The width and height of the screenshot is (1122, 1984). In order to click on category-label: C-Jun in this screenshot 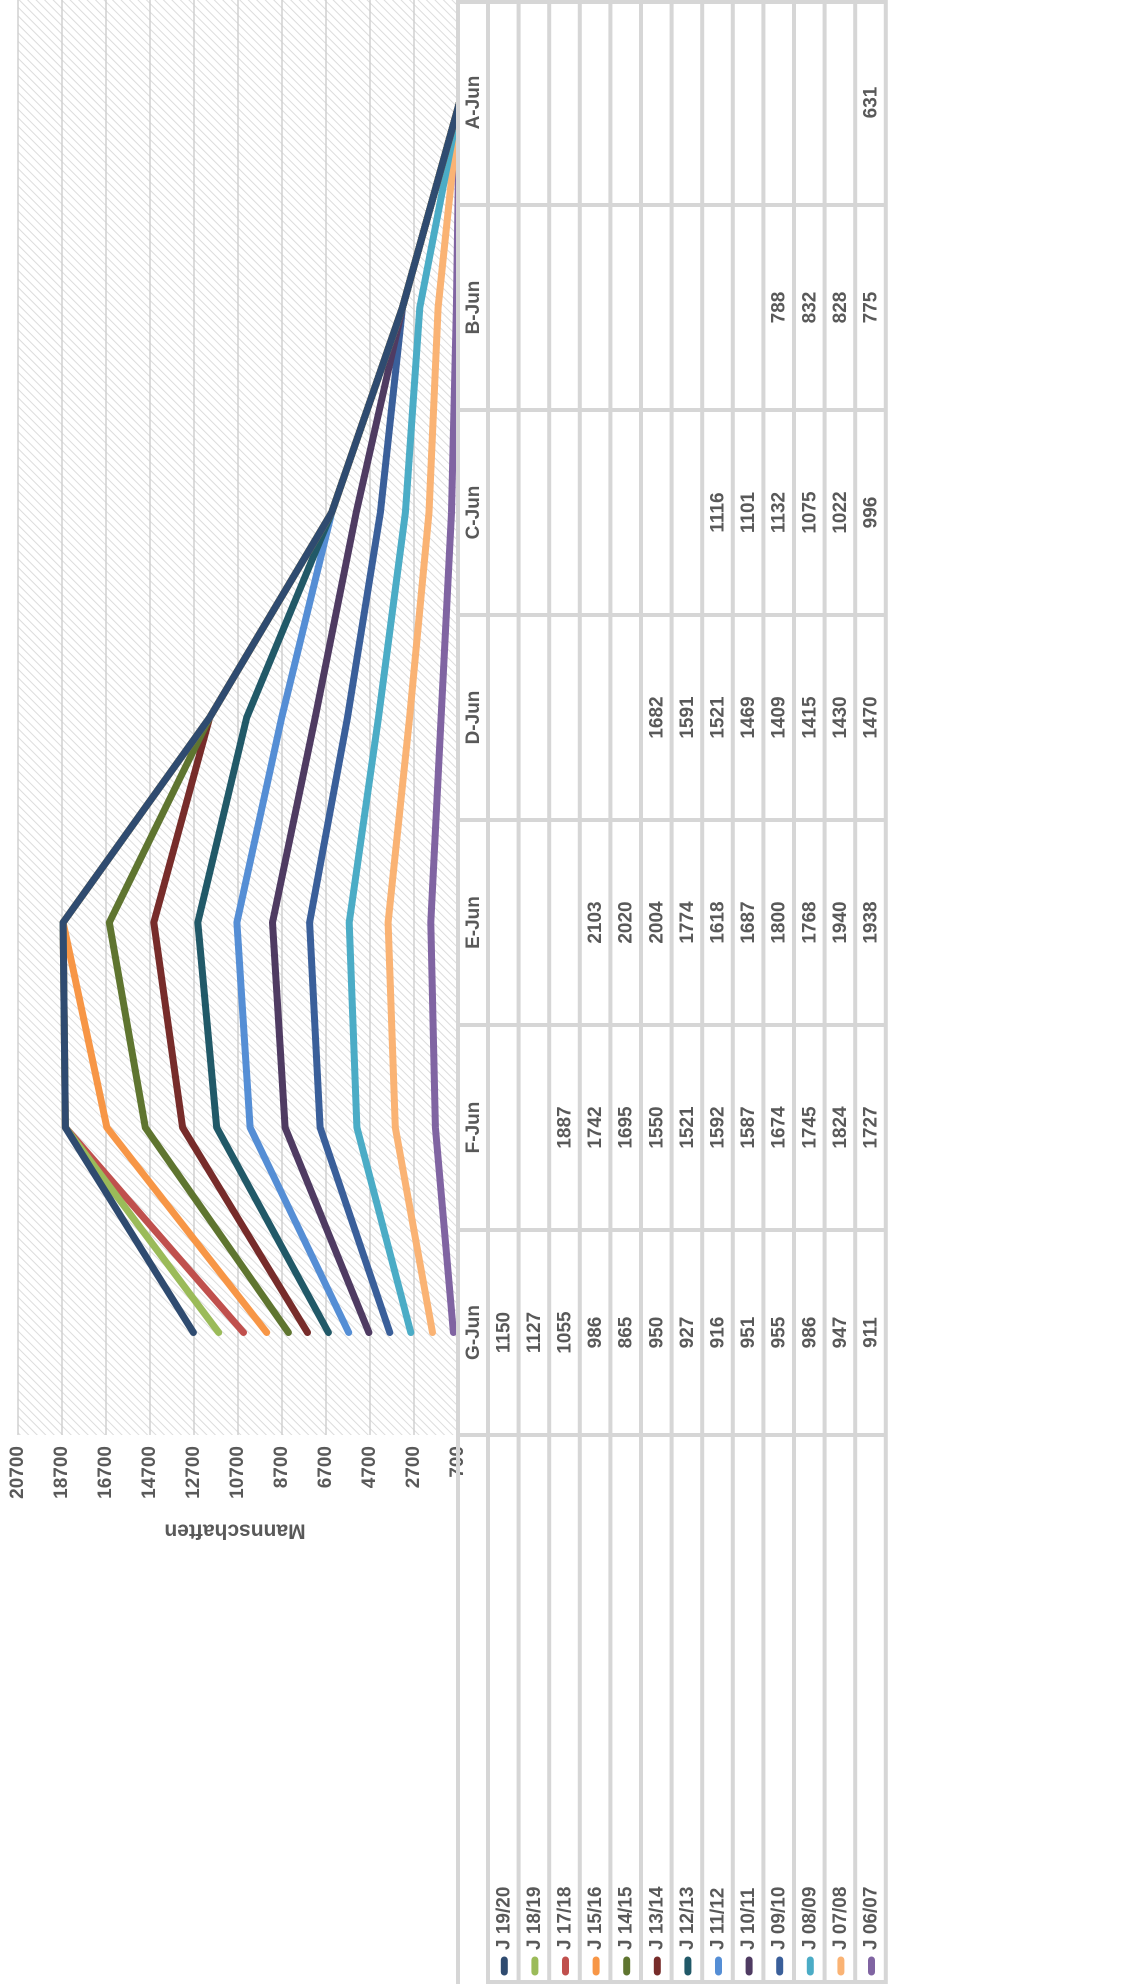, I will do `click(473, 513)`.